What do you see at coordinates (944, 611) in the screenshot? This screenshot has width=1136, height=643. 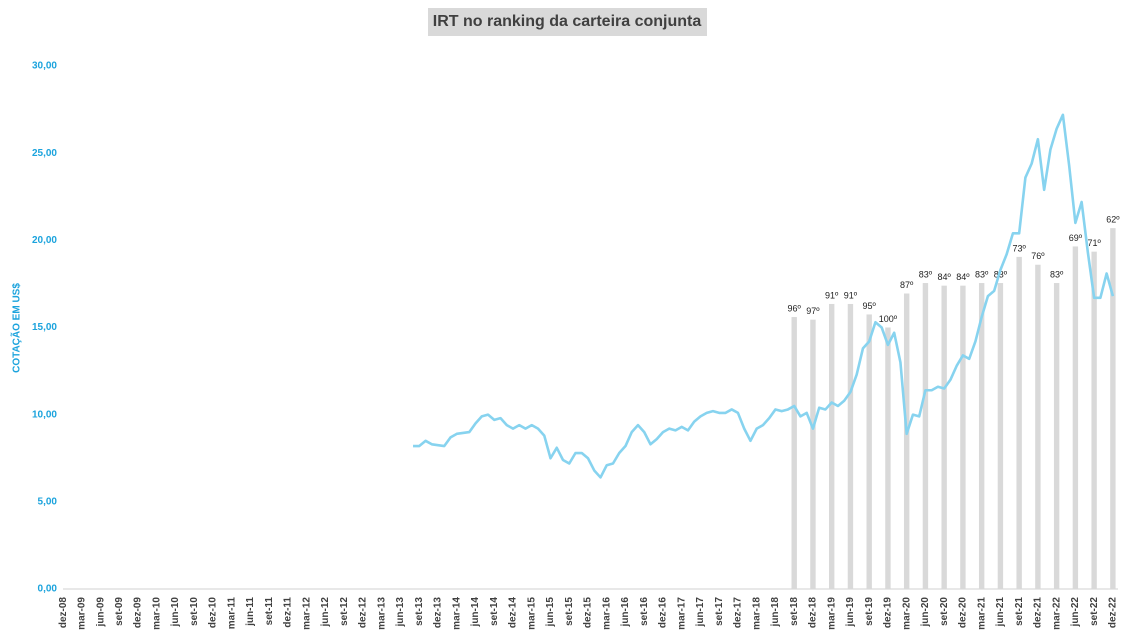 I see `x-tick-label: set-20` at bounding box center [944, 611].